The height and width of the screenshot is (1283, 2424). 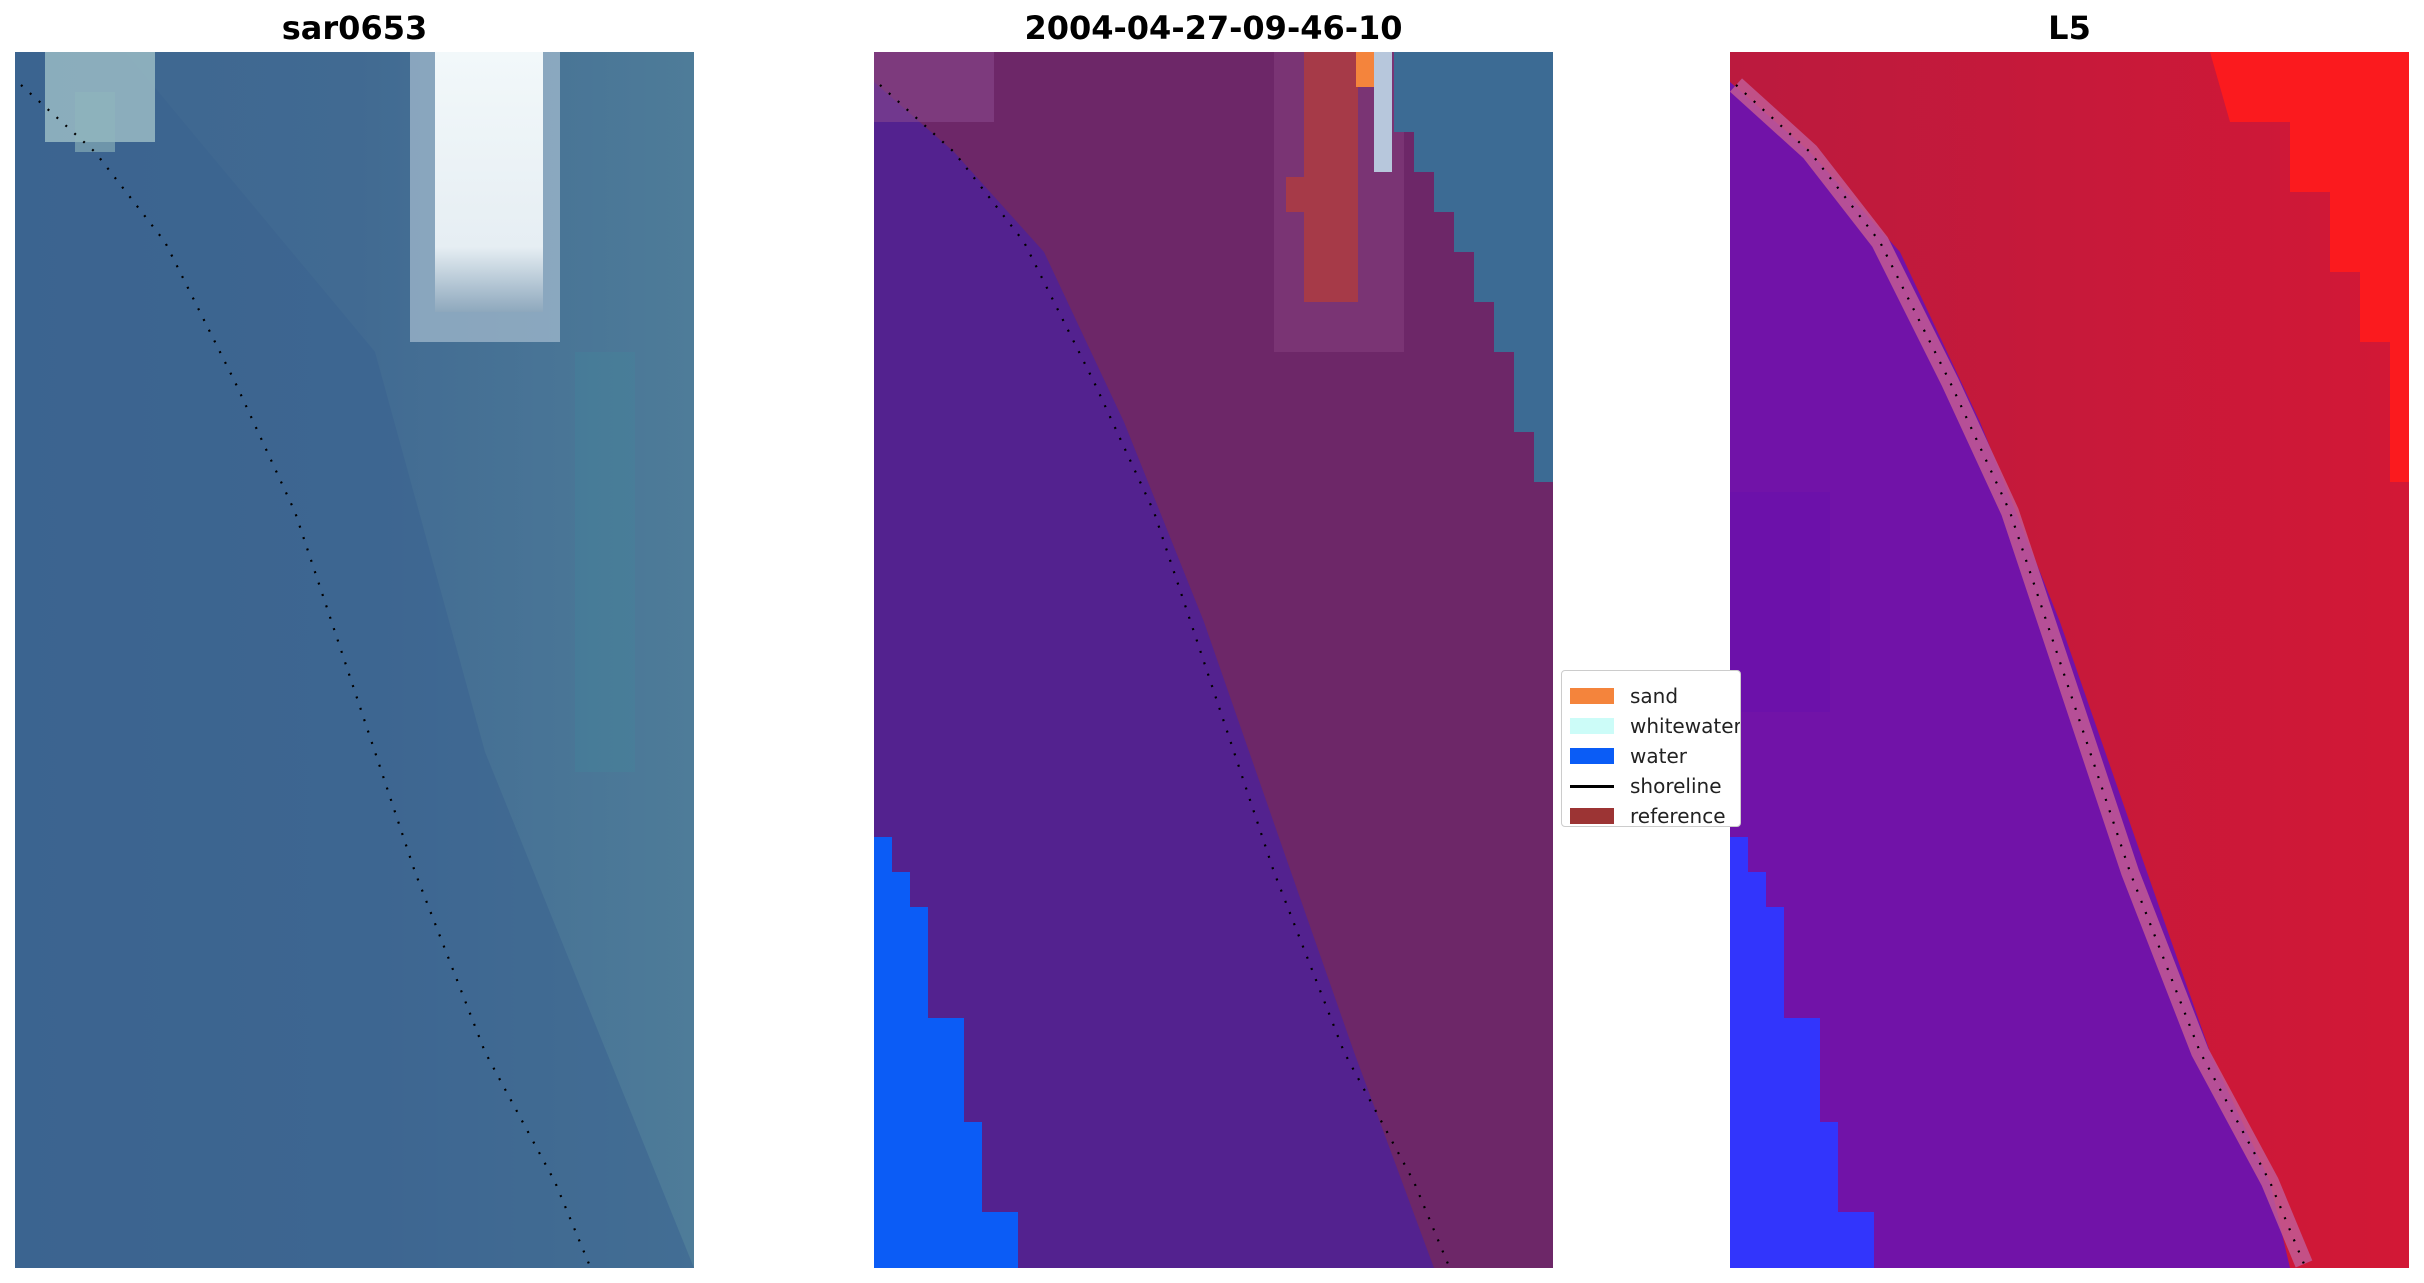 I want to click on legend-label: reference, so click(x=1678, y=815).